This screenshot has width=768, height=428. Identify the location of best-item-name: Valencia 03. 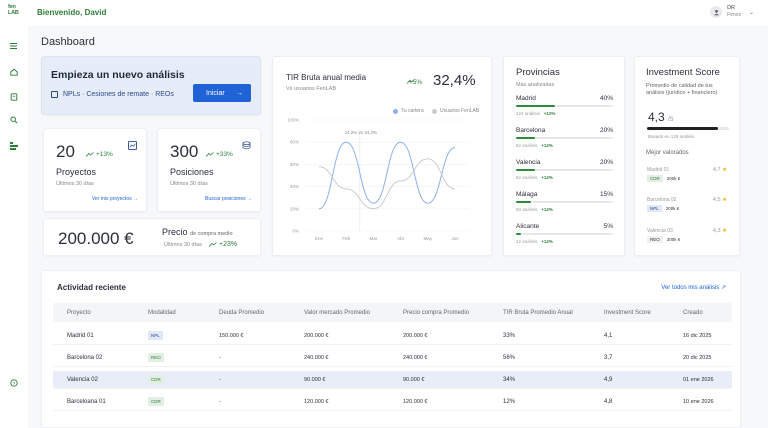
(660, 231).